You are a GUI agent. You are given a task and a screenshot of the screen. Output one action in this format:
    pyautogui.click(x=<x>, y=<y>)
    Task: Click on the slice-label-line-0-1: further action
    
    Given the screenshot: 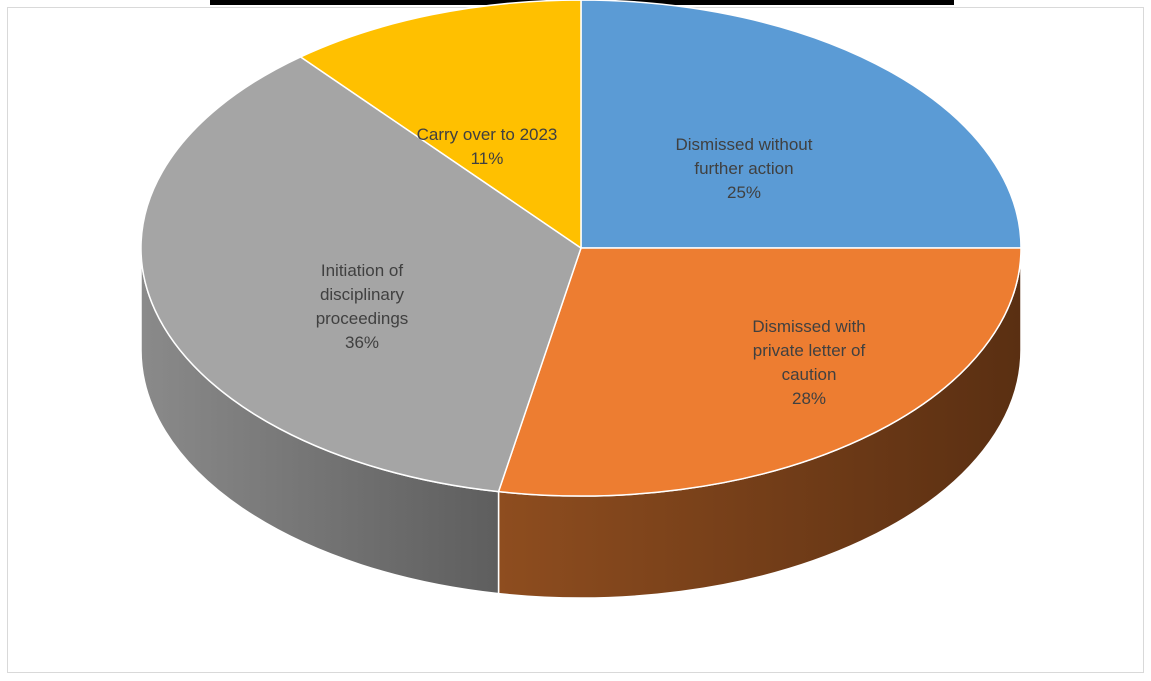 What is the action you would take?
    pyautogui.click(x=743, y=168)
    